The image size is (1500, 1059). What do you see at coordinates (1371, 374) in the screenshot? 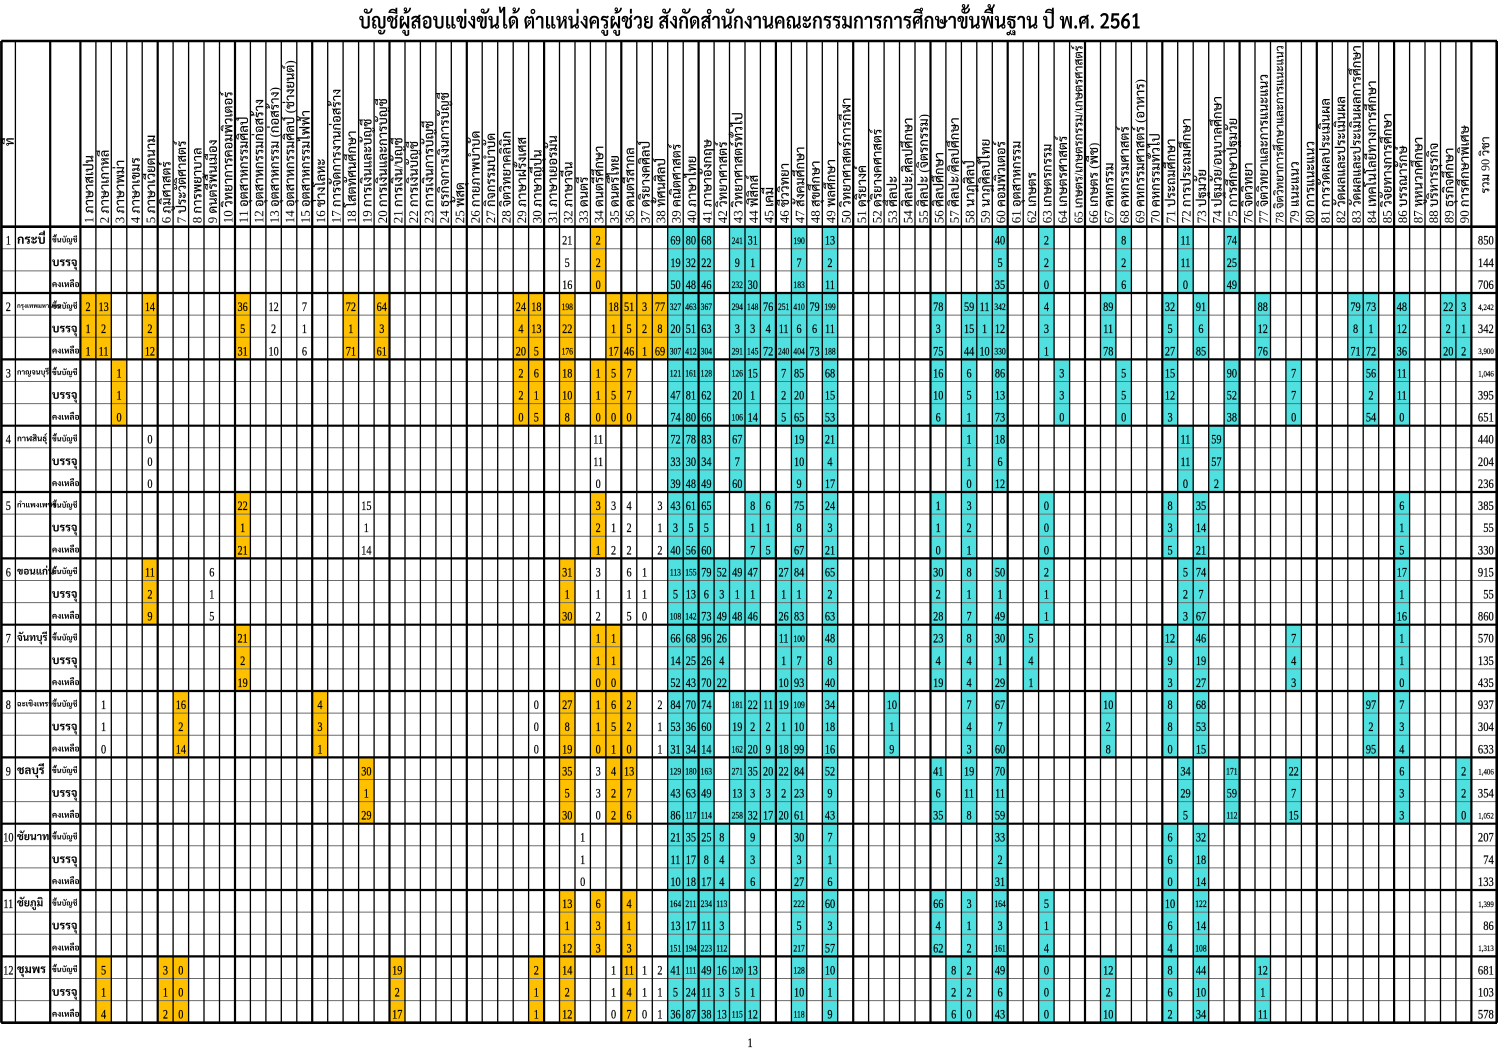
I see `svg-text: 56` at bounding box center [1371, 374].